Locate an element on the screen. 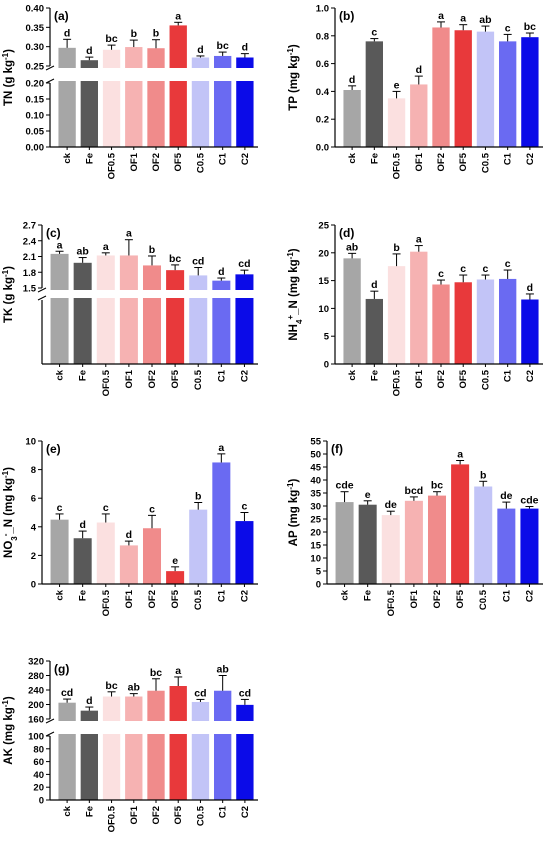 This screenshot has width=550, height=841. y-tick-label: 4 is located at coordinates (34, 527).